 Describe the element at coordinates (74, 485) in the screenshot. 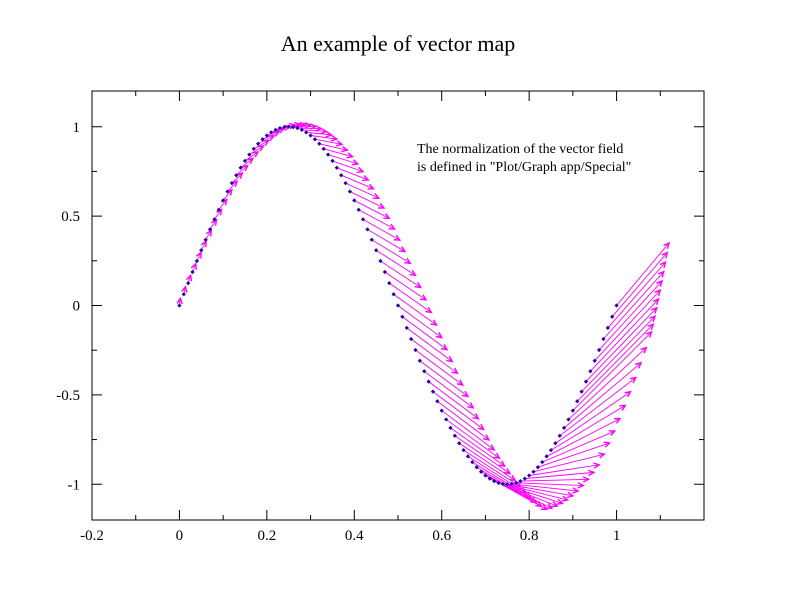

I see `y-tick-label: -1` at that location.